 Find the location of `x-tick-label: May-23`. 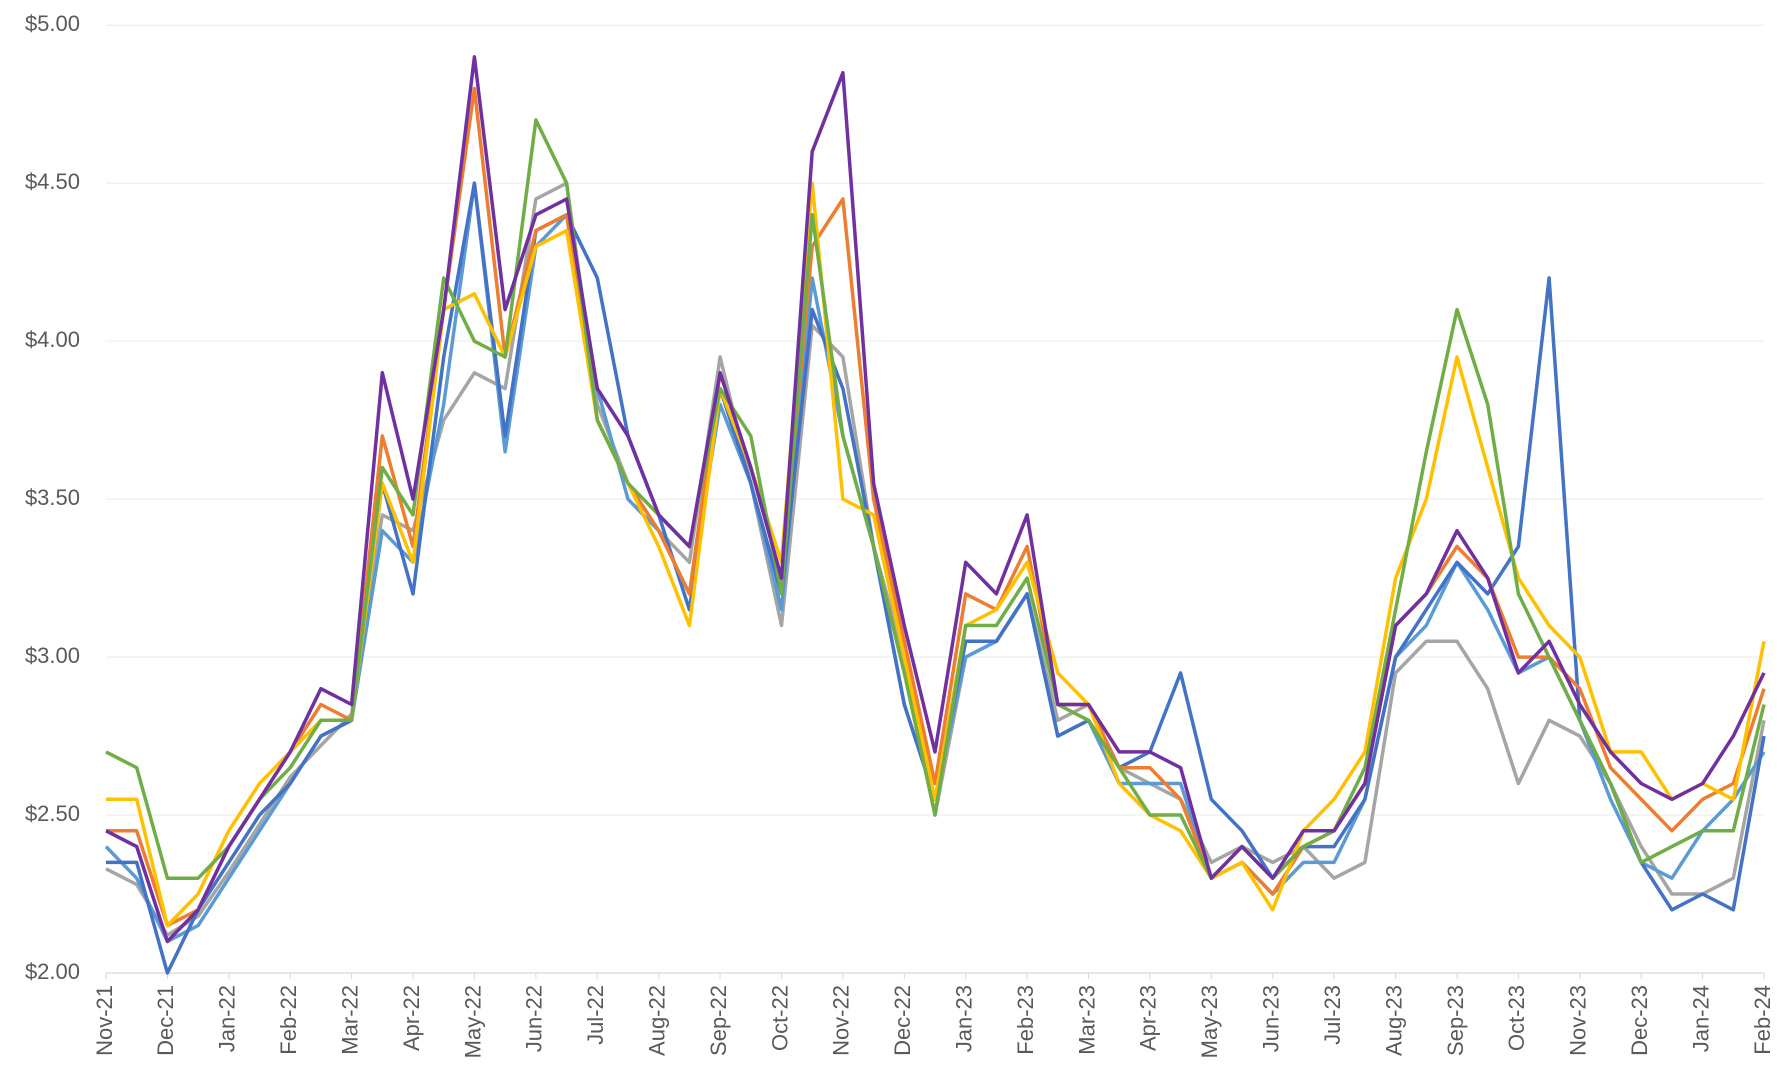

x-tick-label: May-23 is located at coordinates (1209, 1021).